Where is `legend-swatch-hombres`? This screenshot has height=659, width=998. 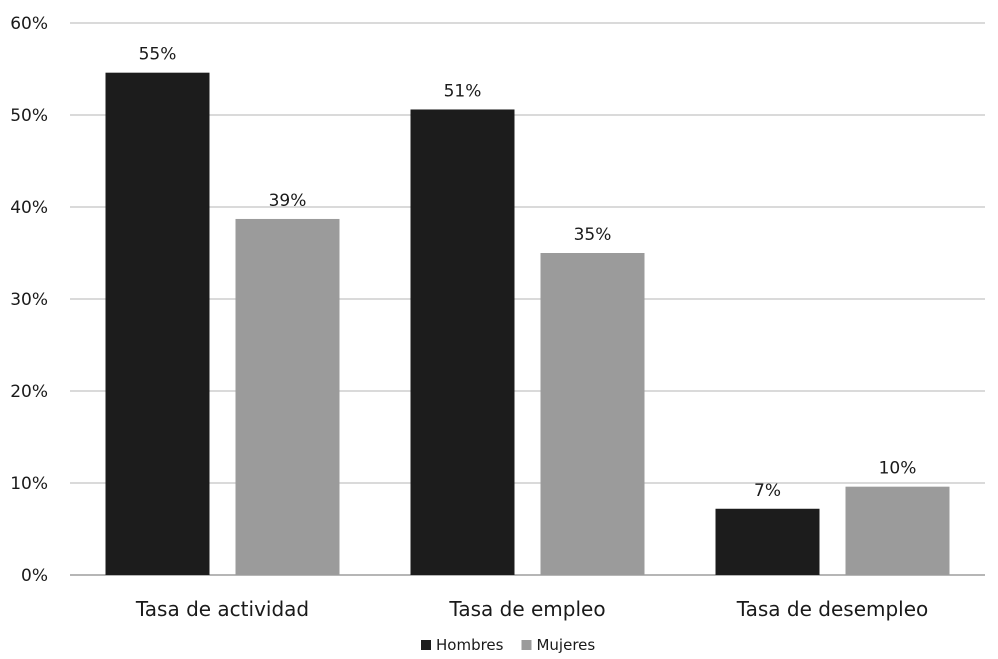 legend-swatch-hombres is located at coordinates (426, 645).